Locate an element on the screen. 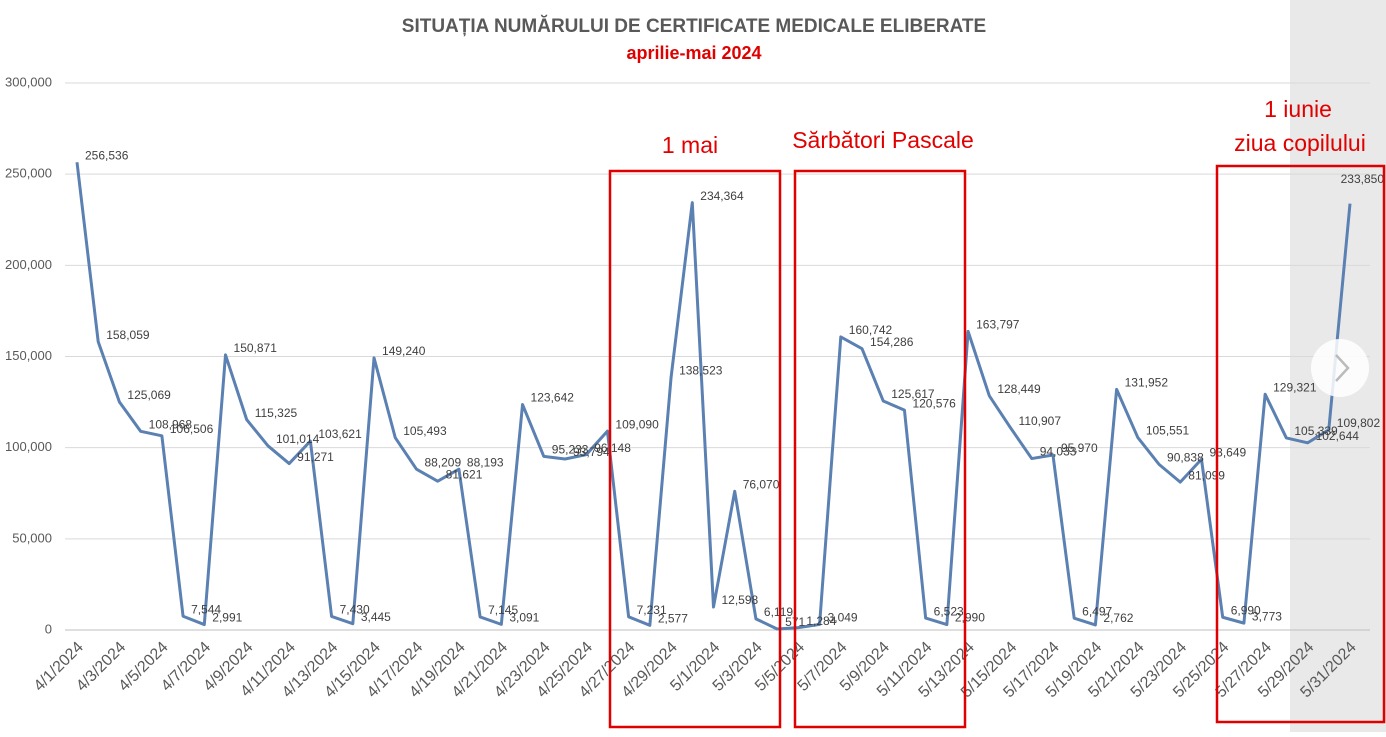 The width and height of the screenshot is (1386, 737). data-label: 3,773 is located at coordinates (1267, 616).